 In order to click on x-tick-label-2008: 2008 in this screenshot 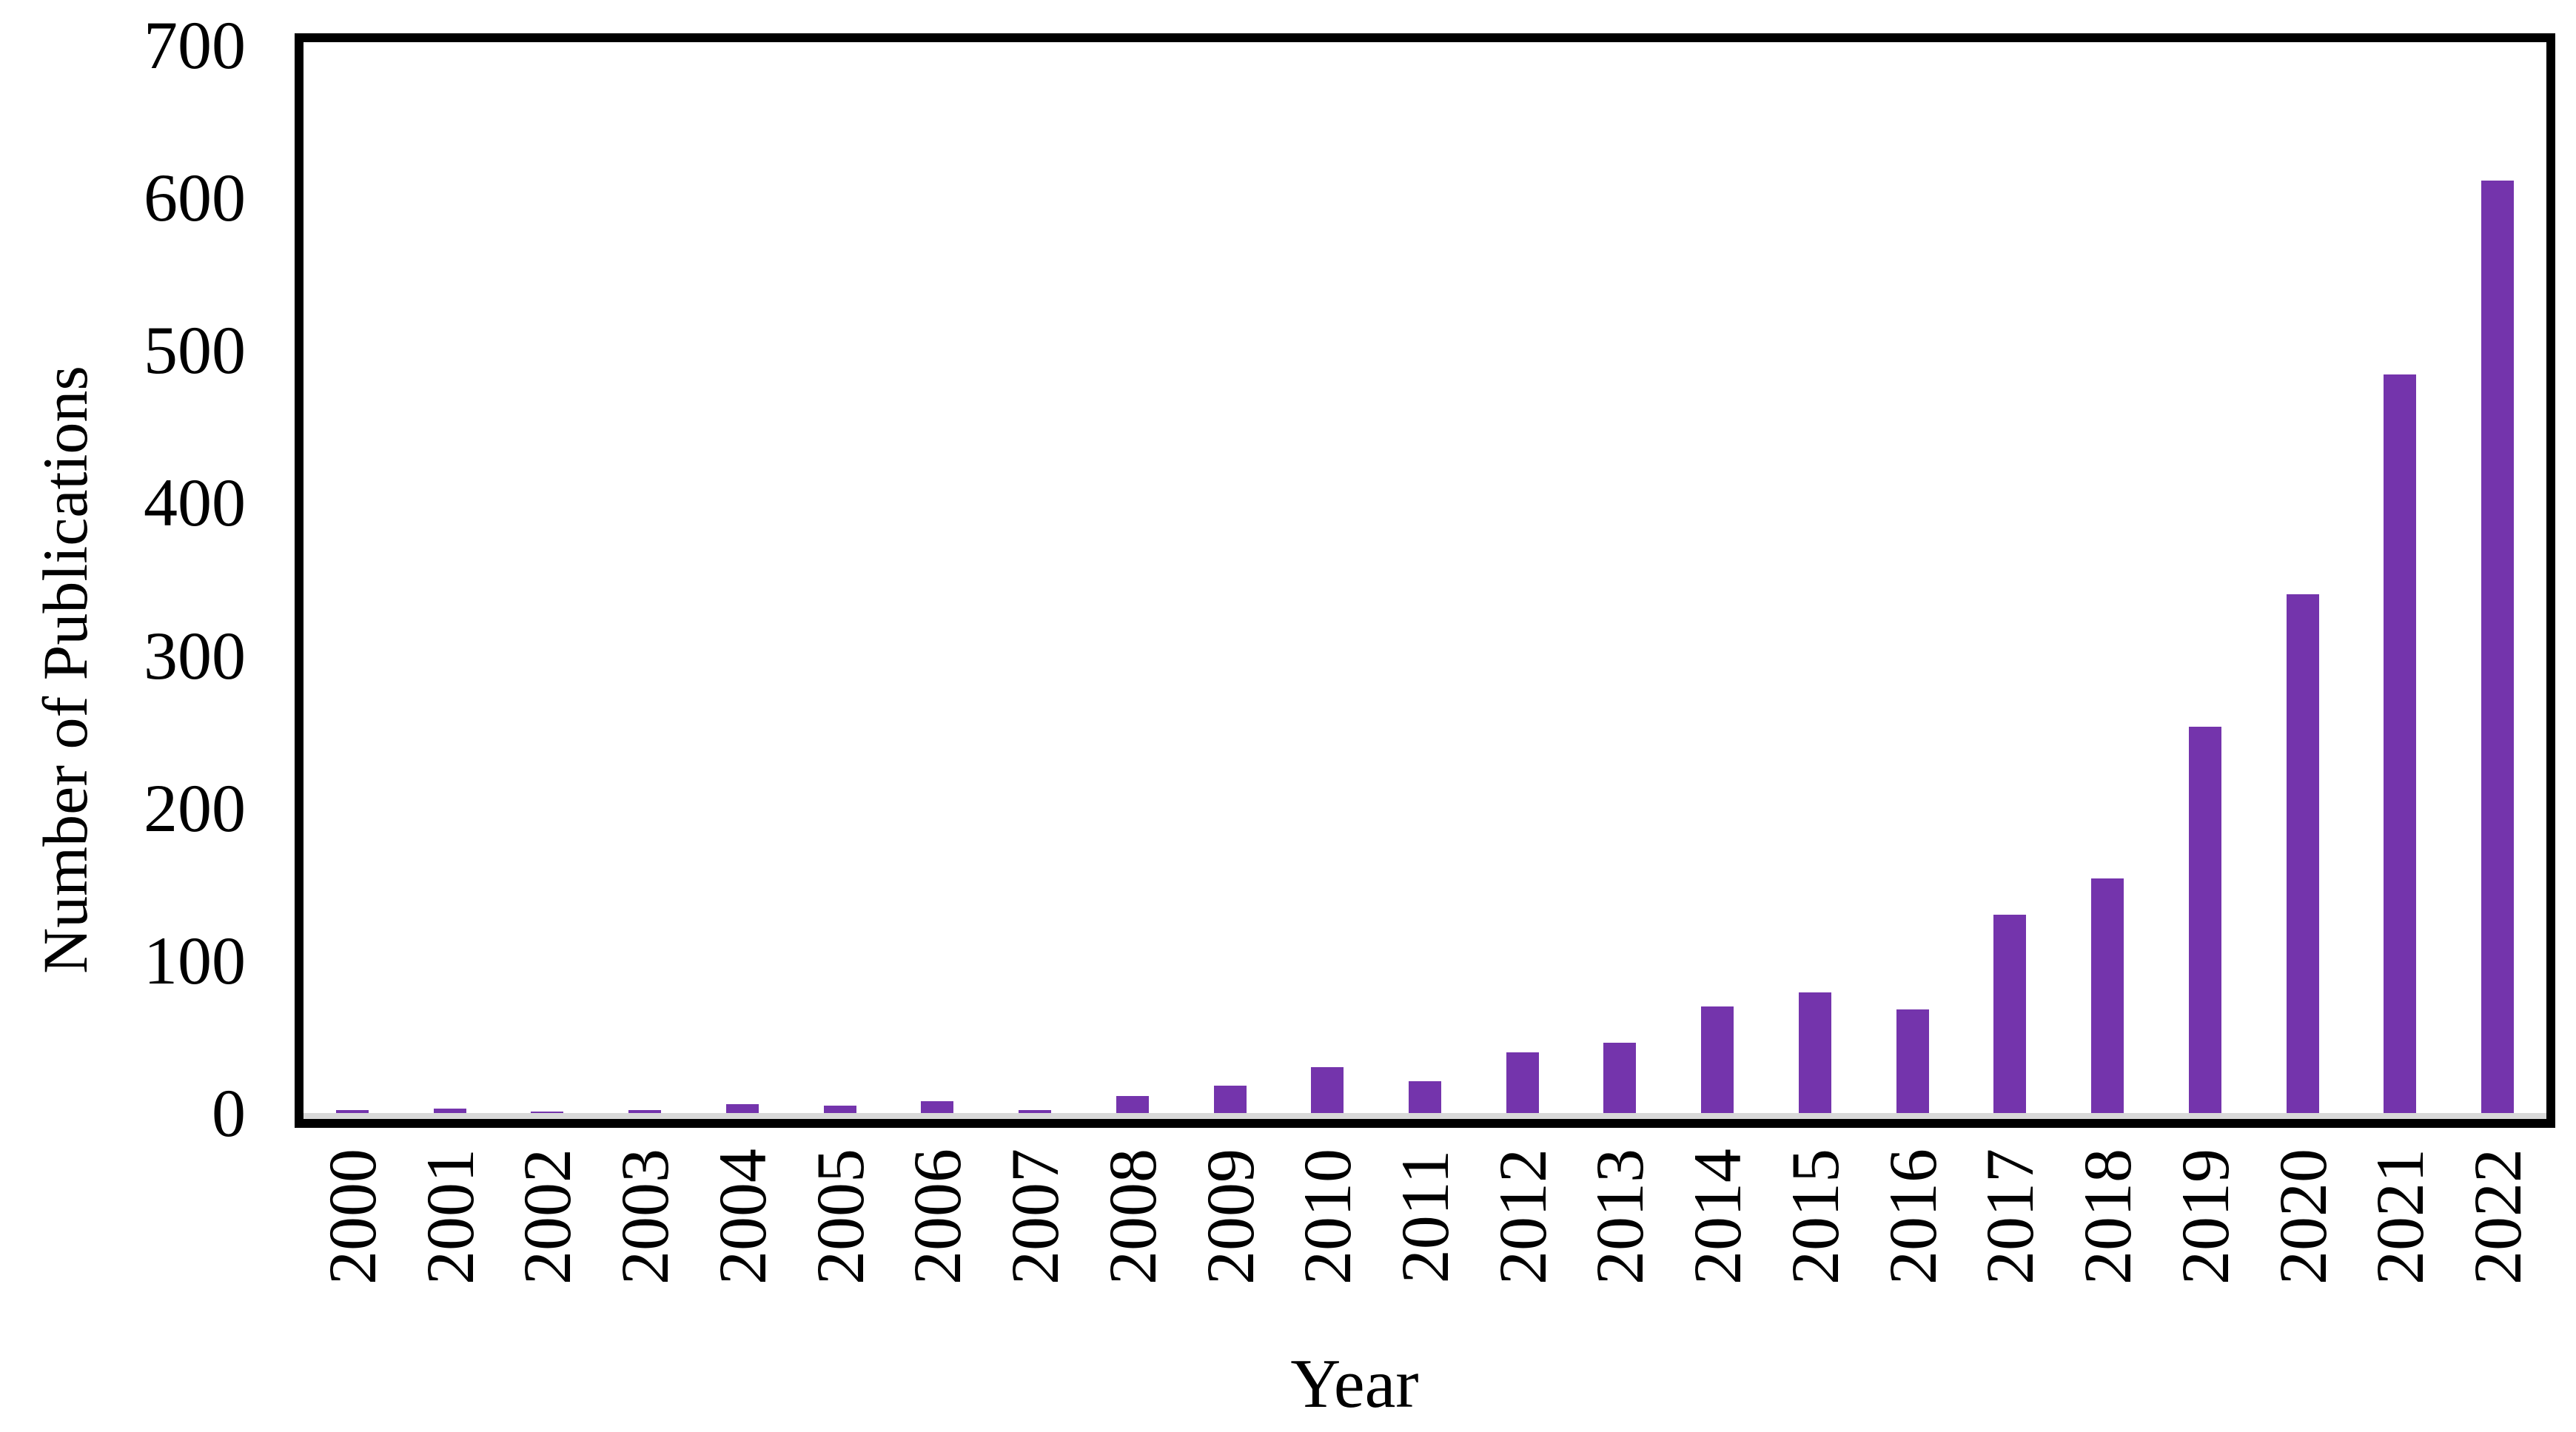, I will do `click(1132, 1217)`.